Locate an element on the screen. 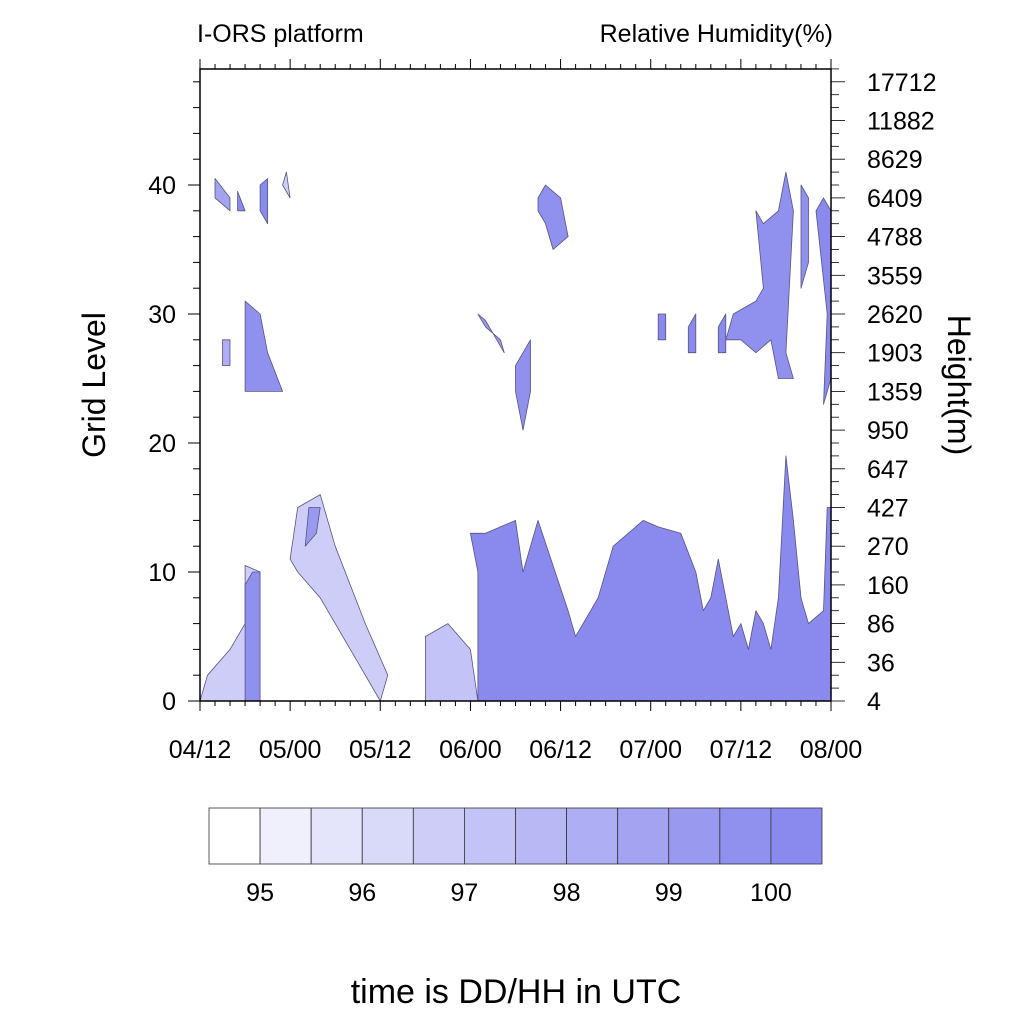  height-tick-label: 17712 is located at coordinates (902, 83).